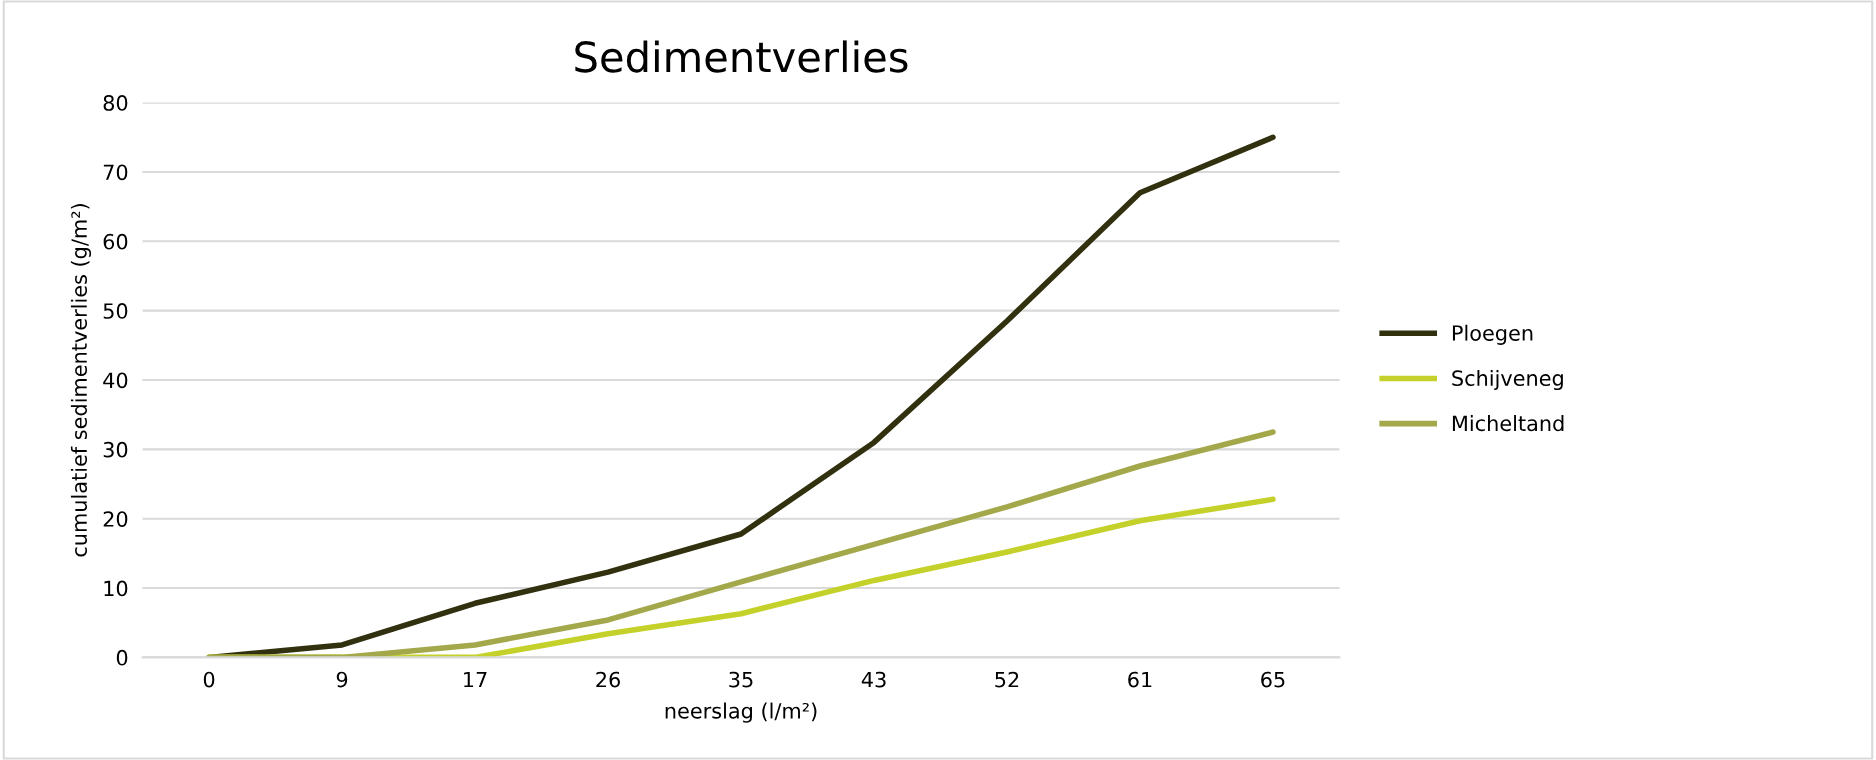  Describe the element at coordinates (115, 241) in the screenshot. I see `y-tick-label: 60` at that location.